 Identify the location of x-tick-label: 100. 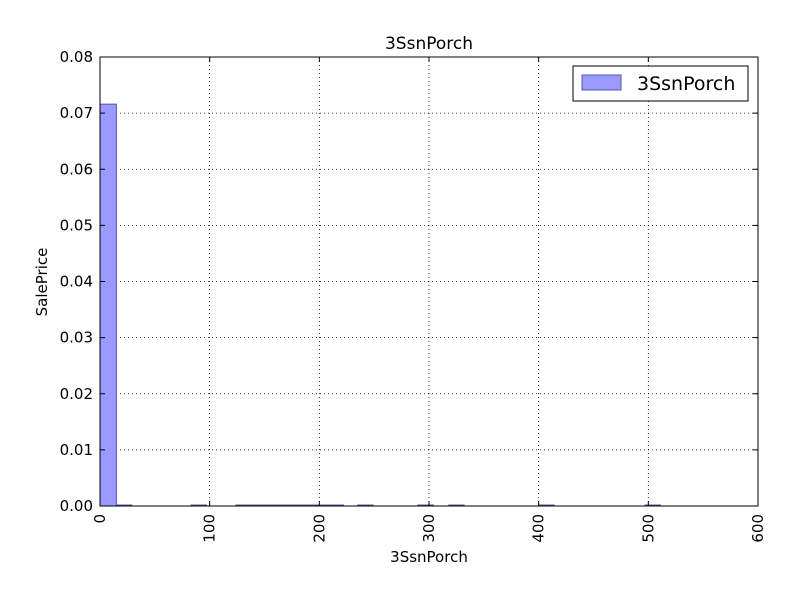
(210, 528).